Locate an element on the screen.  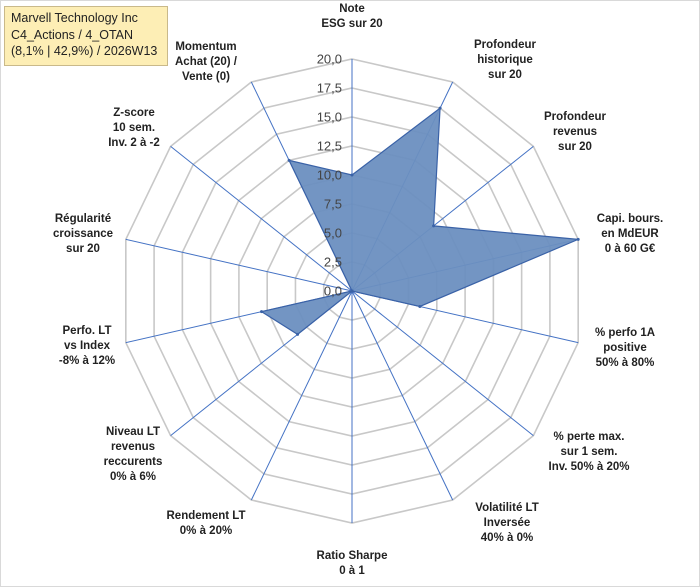
category-label-line: Rendement LT is located at coordinates (206, 516).